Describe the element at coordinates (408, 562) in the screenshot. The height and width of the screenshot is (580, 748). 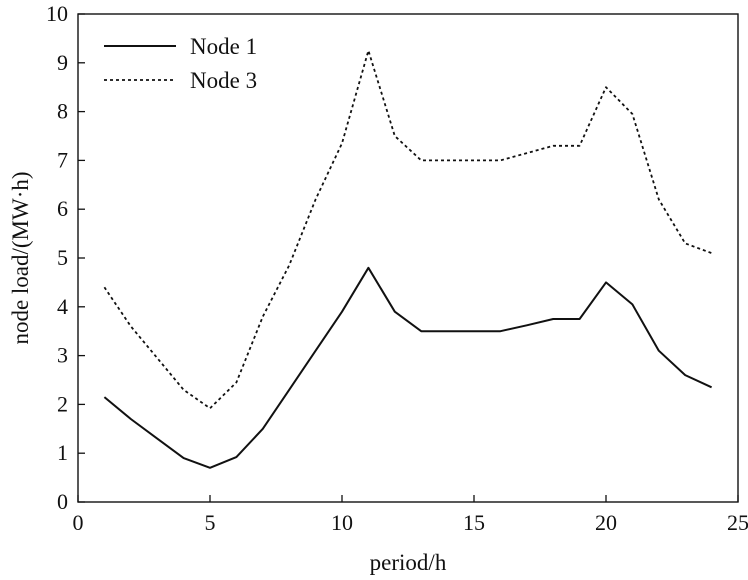
I see `x-axis-title: period/h` at that location.